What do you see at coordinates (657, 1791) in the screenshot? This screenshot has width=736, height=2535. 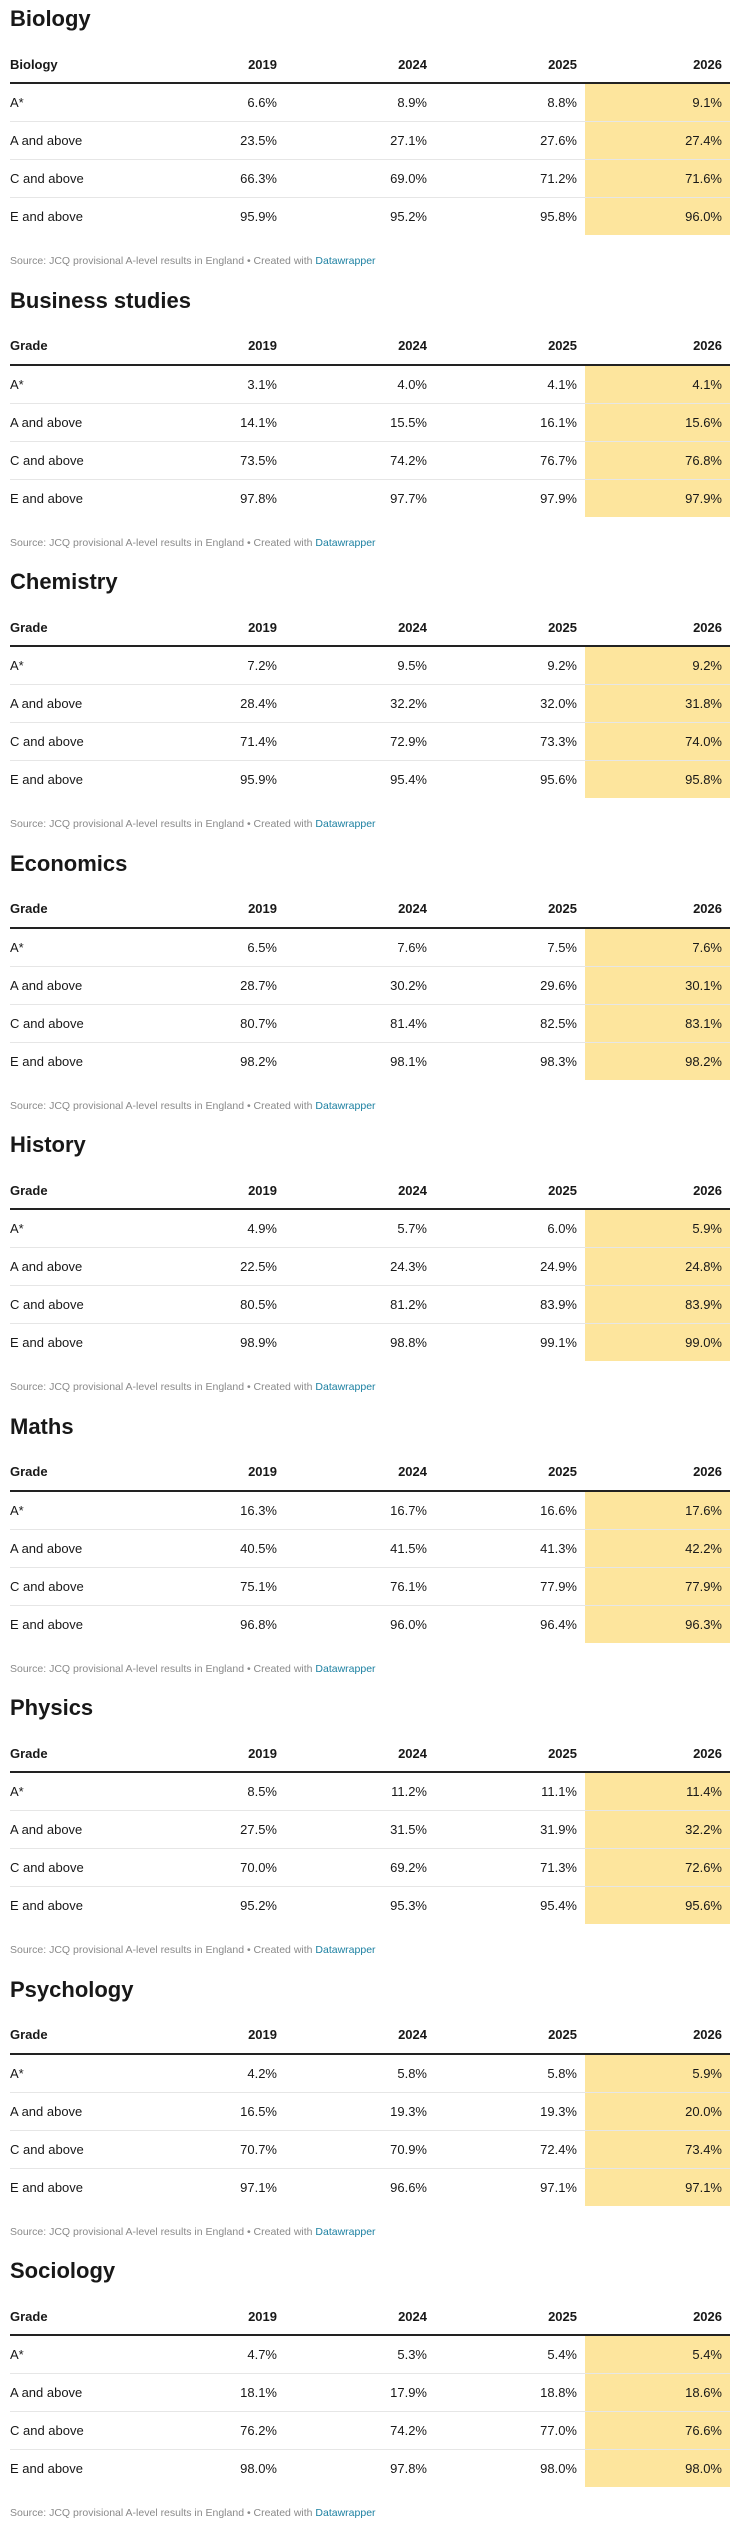 I see `value-cell-highlighted: 11.4%` at bounding box center [657, 1791].